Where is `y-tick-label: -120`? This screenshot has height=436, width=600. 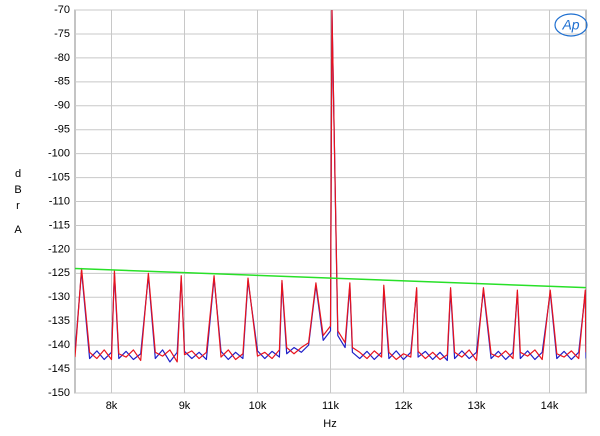 y-tick-label: -120 is located at coordinates (59, 249).